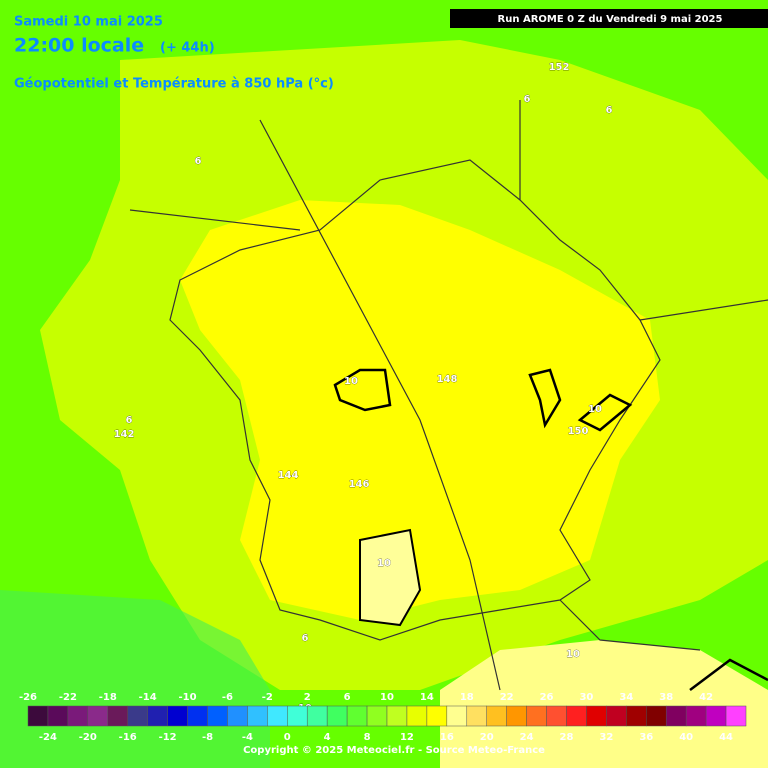 The width and height of the screenshot is (768, 772). What do you see at coordinates (507, 697) in the screenshot?
I see `legend-label: 22` at bounding box center [507, 697].